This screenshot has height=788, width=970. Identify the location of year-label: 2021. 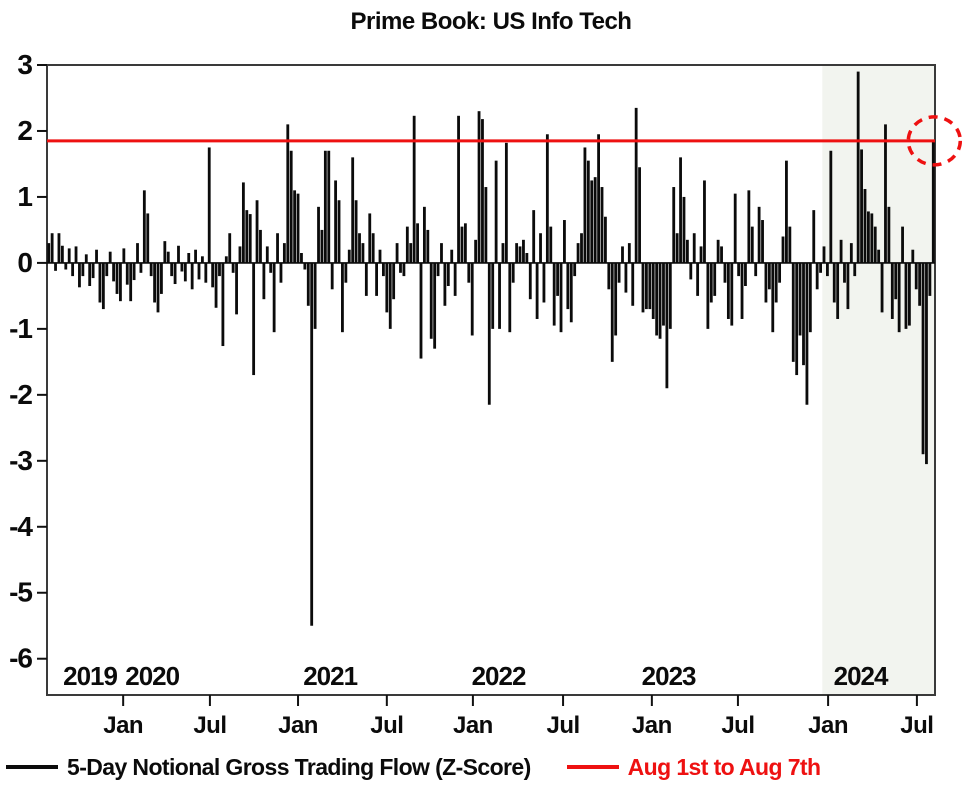
(330, 676).